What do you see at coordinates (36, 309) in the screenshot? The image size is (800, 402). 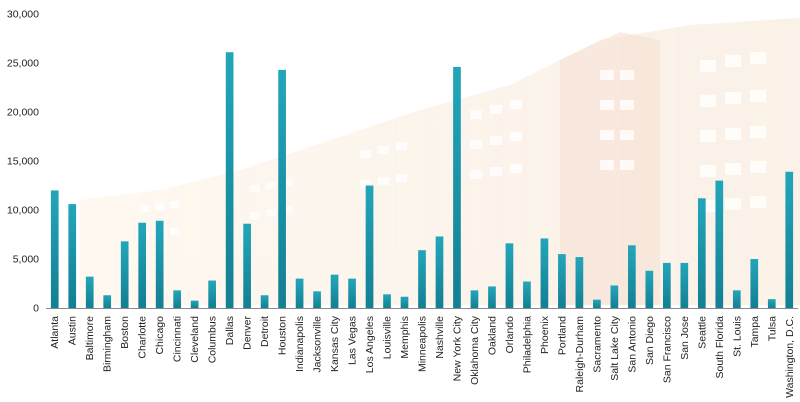 I see `y-tick-label: 0` at bounding box center [36, 309].